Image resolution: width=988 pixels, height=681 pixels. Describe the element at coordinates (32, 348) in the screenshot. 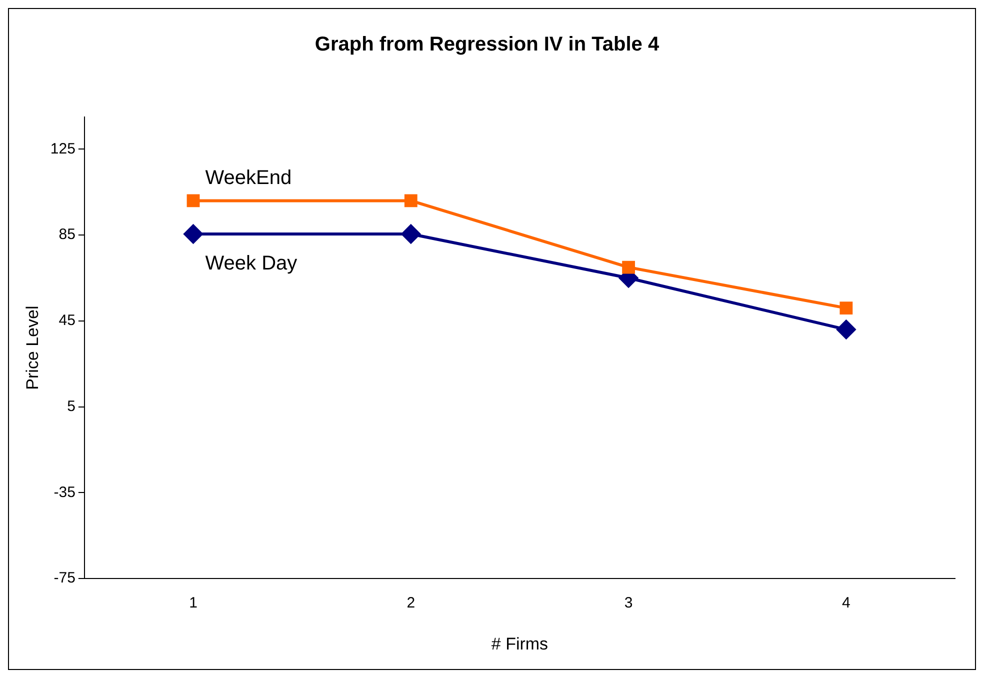

I see `y-axis-title: Price Level` at that location.